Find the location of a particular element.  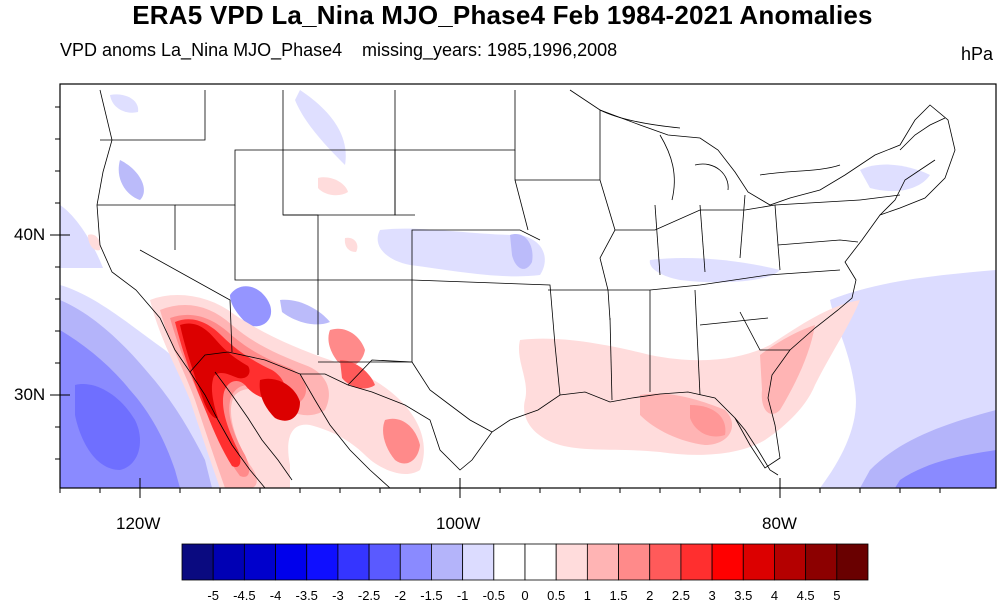

longitude-ticks is located at coordinates (500, 493).